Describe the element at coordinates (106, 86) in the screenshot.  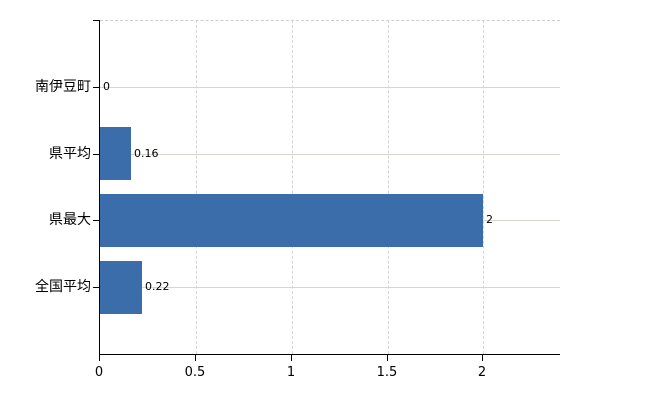
I see `bar-value-label: 0` at that location.